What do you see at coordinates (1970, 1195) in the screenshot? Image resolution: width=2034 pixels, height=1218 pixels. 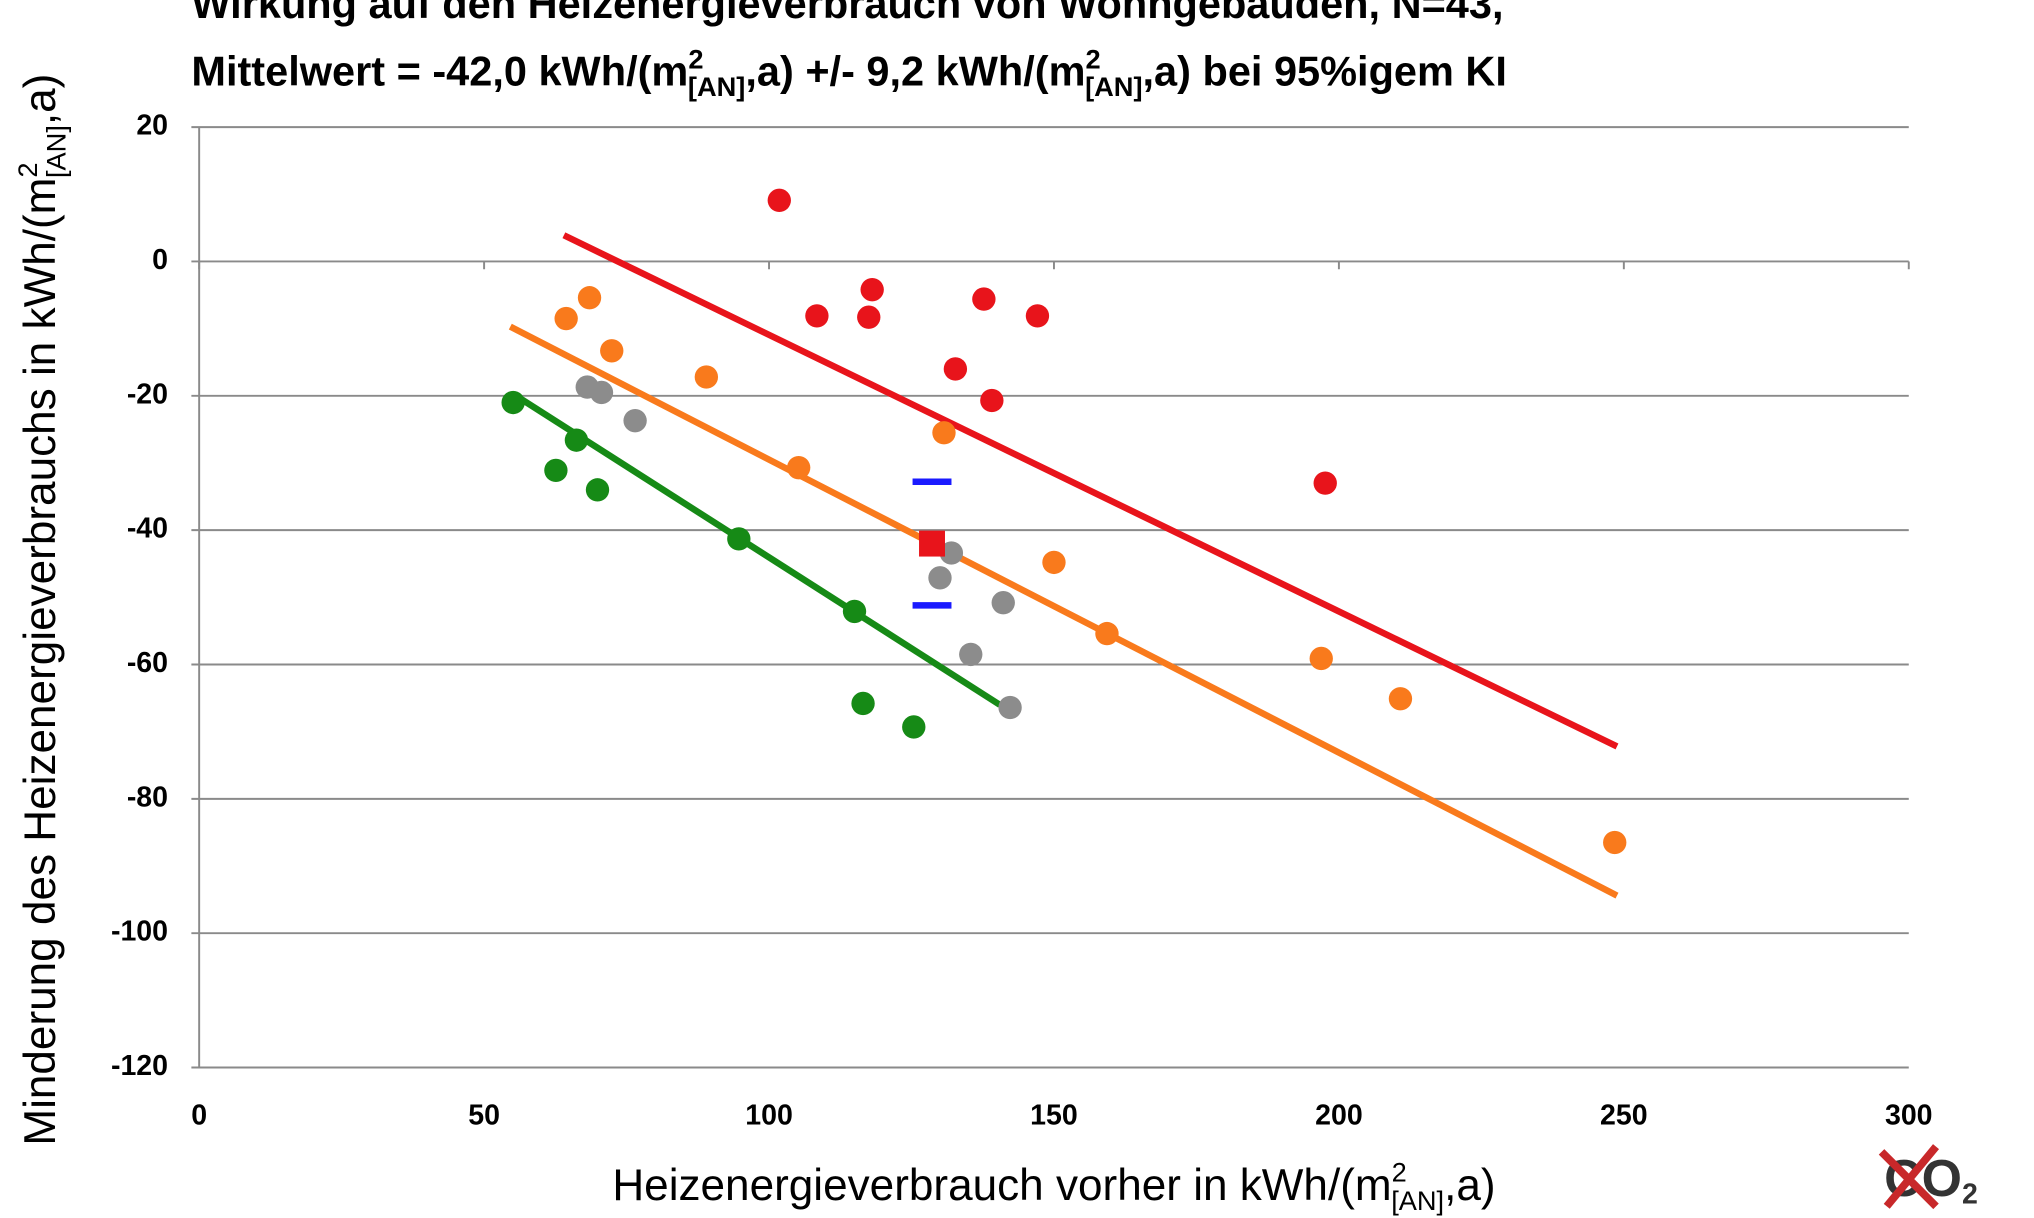 I see `logo-sub: 2` at bounding box center [1970, 1195].